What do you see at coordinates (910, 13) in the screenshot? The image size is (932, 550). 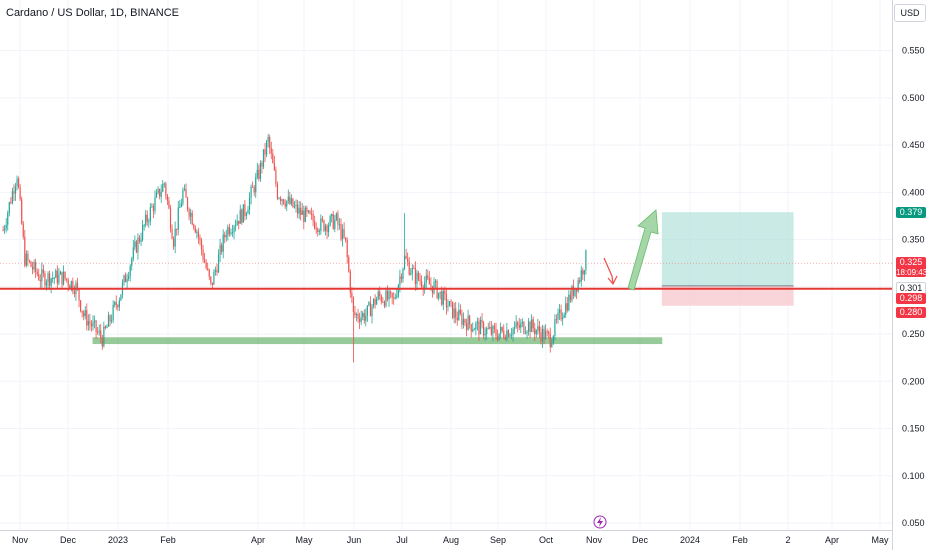 I see `currency-button: USD` at bounding box center [910, 13].